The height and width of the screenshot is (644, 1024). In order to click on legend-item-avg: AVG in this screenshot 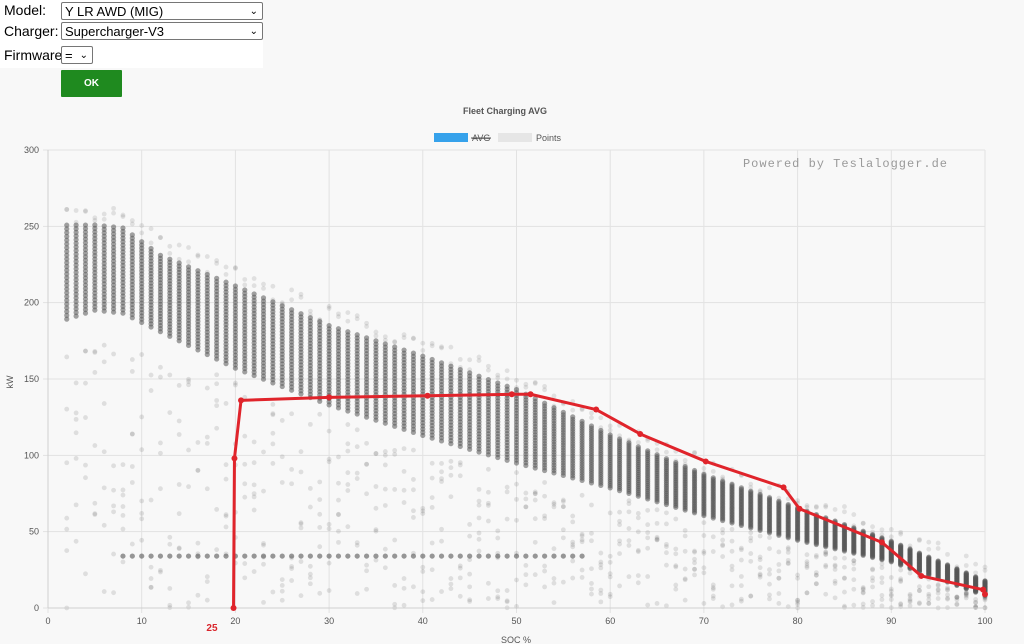, I will do `click(462, 138)`.